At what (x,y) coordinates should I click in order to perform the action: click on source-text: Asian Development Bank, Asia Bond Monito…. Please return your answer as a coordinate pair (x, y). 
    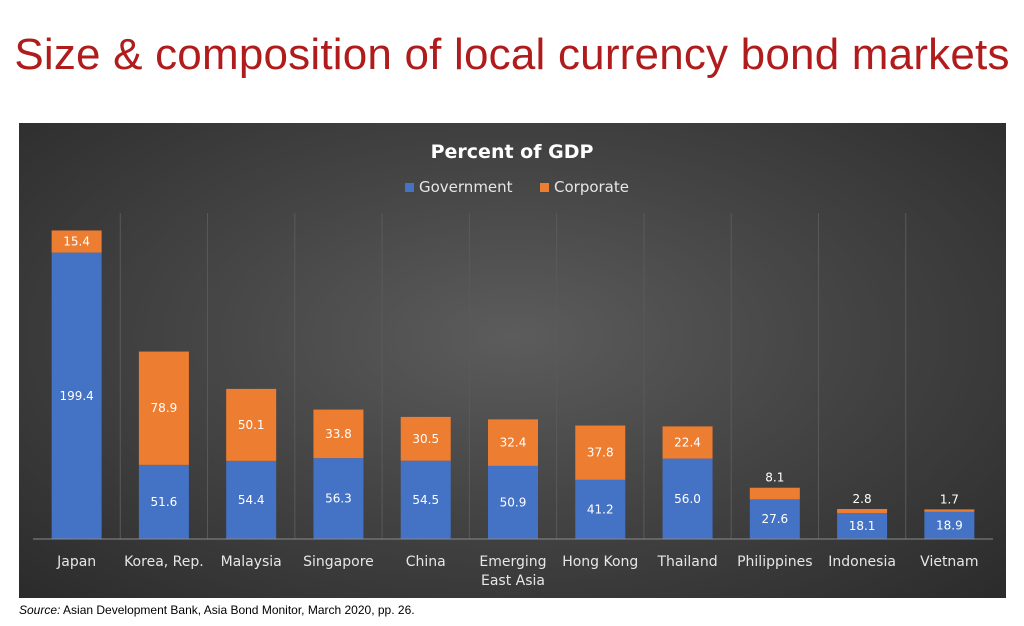
    Looking at the image, I should click on (237, 610).